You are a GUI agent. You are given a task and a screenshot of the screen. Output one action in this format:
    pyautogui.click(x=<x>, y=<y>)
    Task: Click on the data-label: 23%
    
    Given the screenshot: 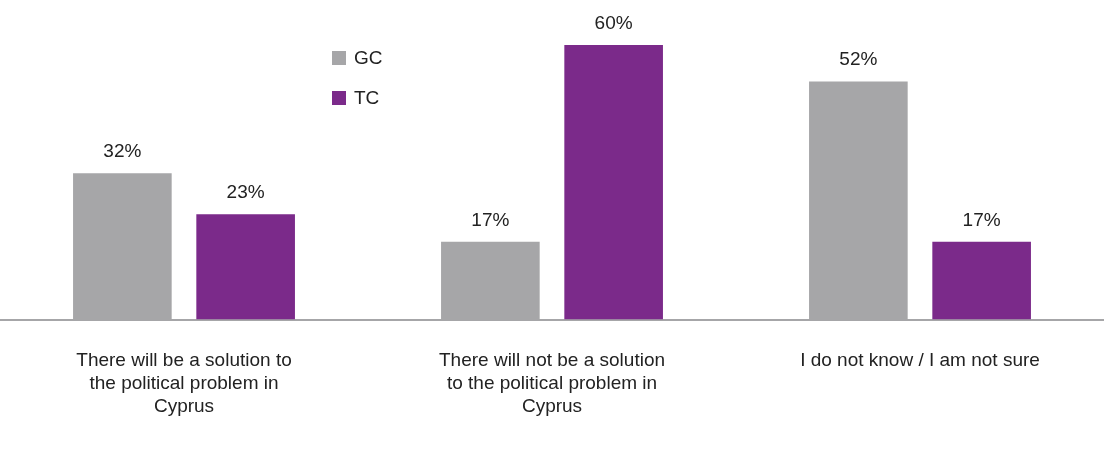 What is the action you would take?
    pyautogui.click(x=245, y=192)
    